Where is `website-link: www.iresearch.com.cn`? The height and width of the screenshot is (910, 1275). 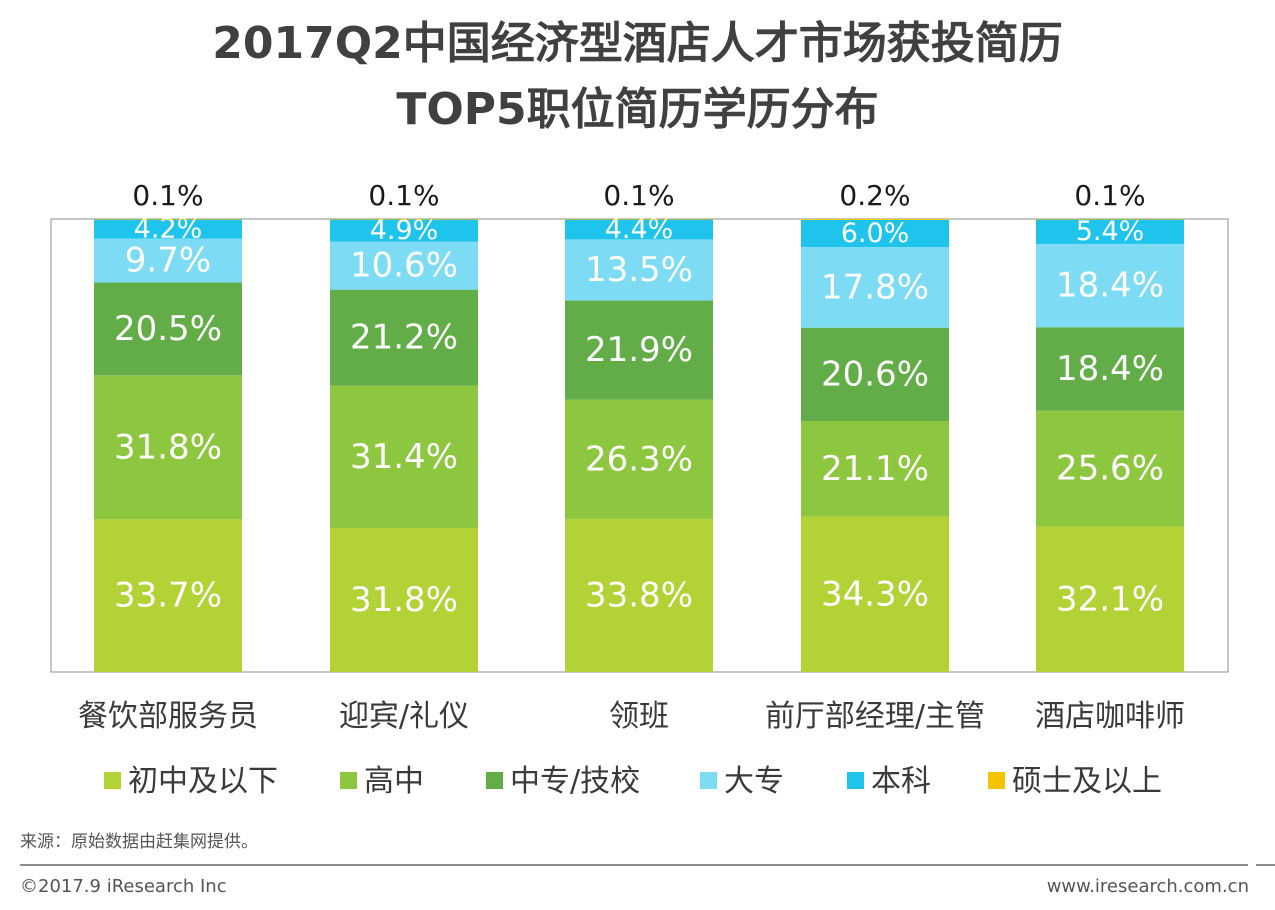 website-link: www.iresearch.com.cn is located at coordinates (1147, 886).